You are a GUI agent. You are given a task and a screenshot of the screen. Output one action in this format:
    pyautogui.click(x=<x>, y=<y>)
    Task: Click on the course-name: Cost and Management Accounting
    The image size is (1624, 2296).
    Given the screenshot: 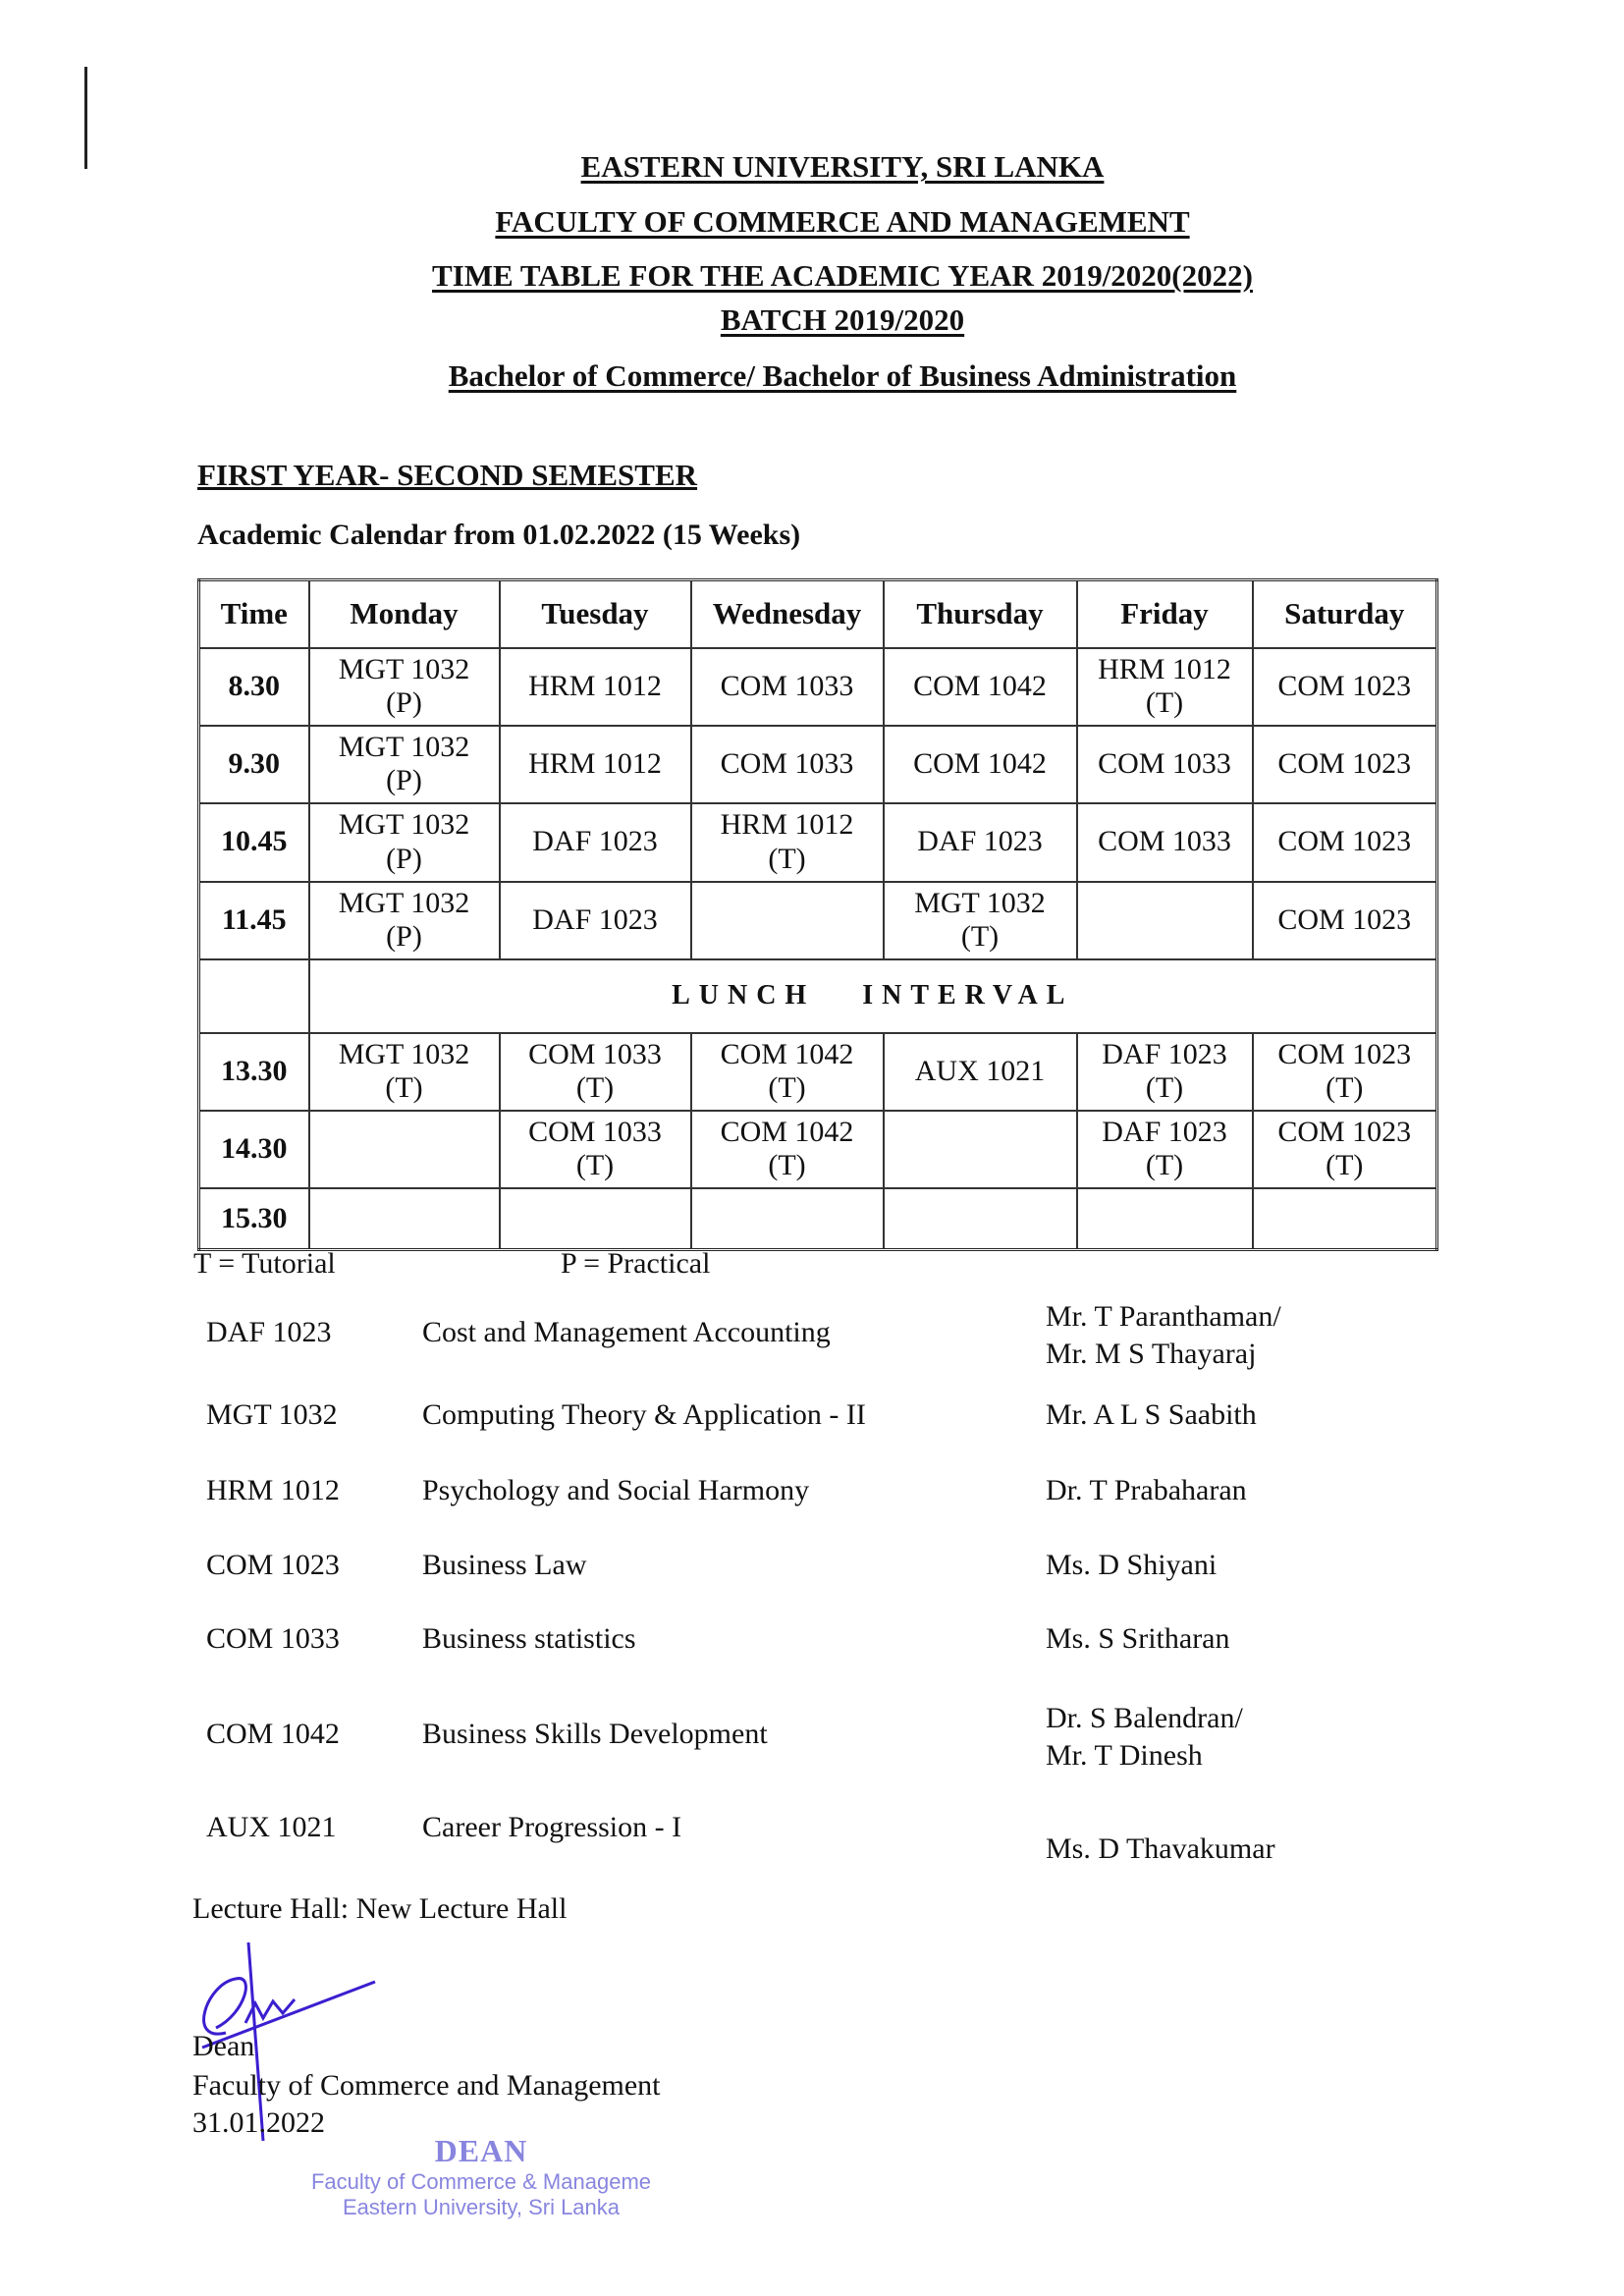 What is the action you would take?
    pyautogui.click(x=626, y=1332)
    